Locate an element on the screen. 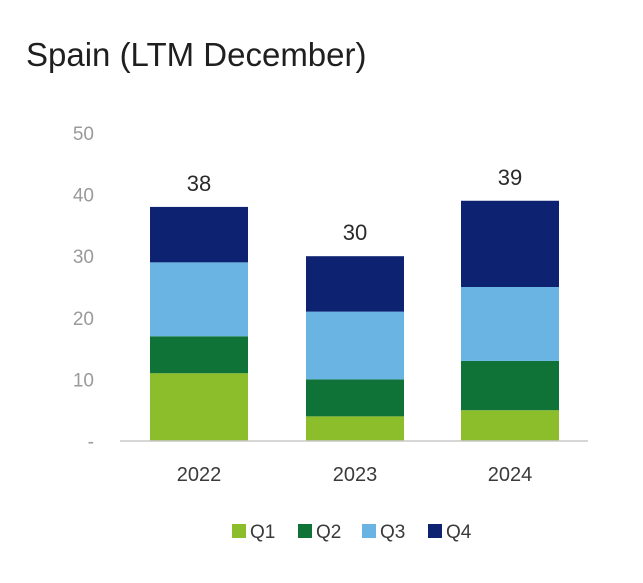  bar-segment-q1-2024 is located at coordinates (510, 425).